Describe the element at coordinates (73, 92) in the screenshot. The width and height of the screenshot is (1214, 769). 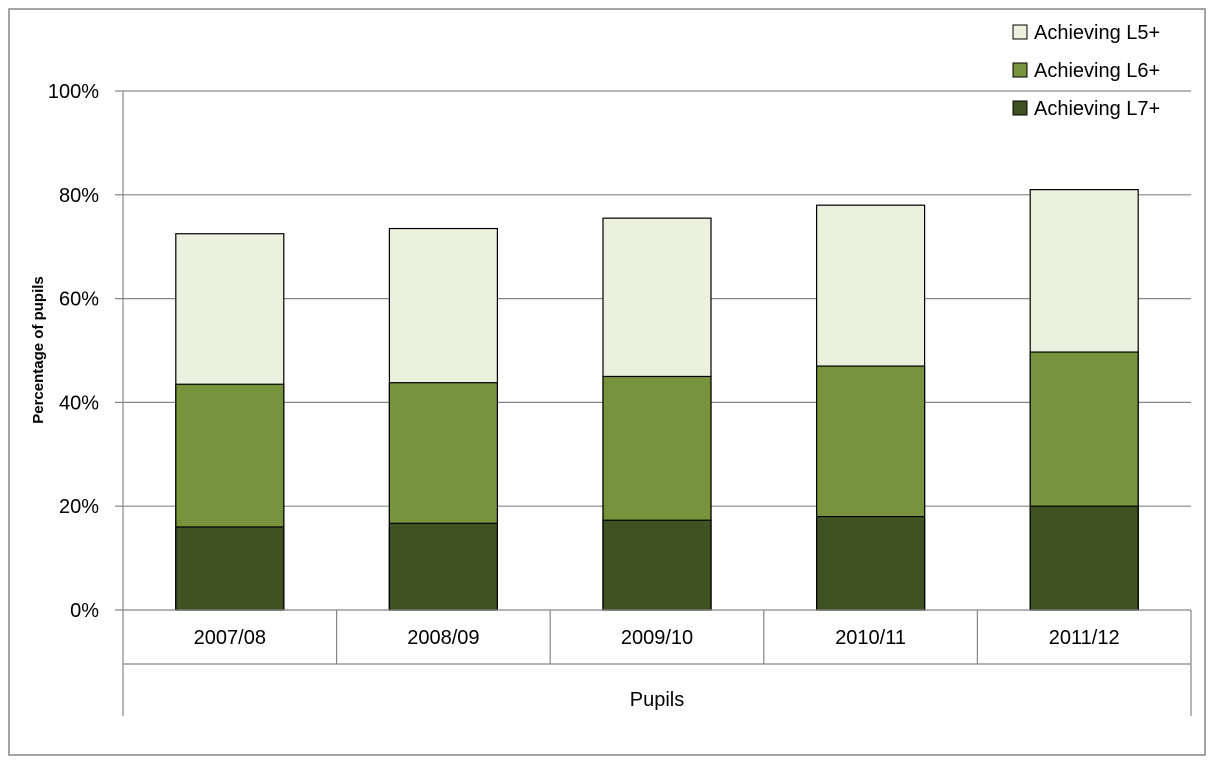
I see `y-tick-label: 100%` at that location.